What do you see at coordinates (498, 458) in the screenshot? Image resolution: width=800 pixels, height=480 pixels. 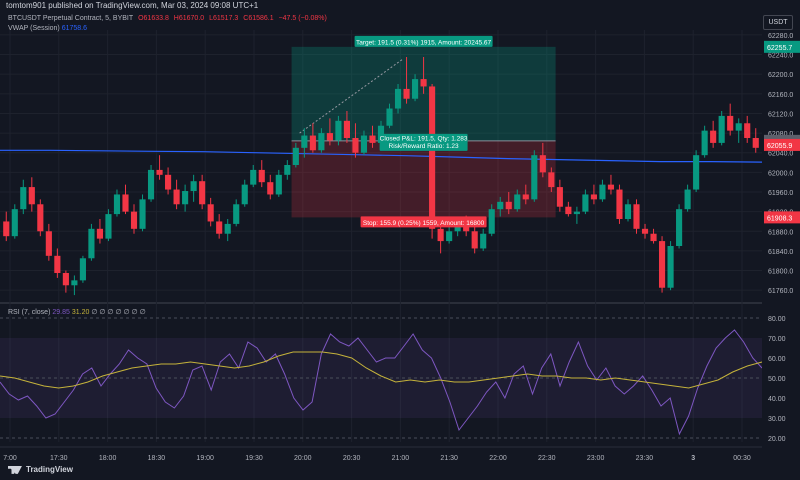 I see `time-tick-label: 22:00` at bounding box center [498, 458].